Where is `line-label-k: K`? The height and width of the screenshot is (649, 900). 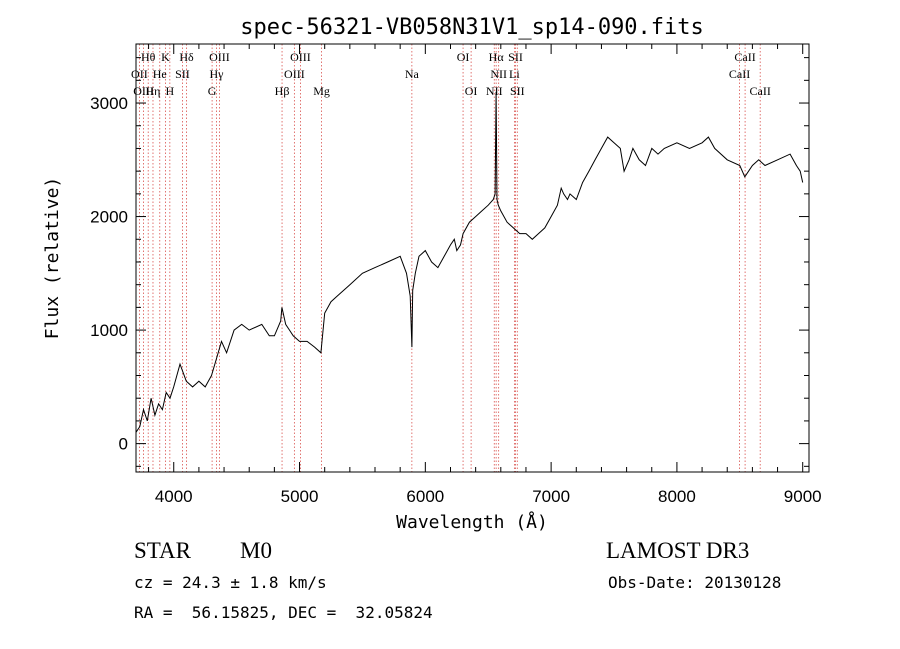
line-label-k: K is located at coordinates (165, 57).